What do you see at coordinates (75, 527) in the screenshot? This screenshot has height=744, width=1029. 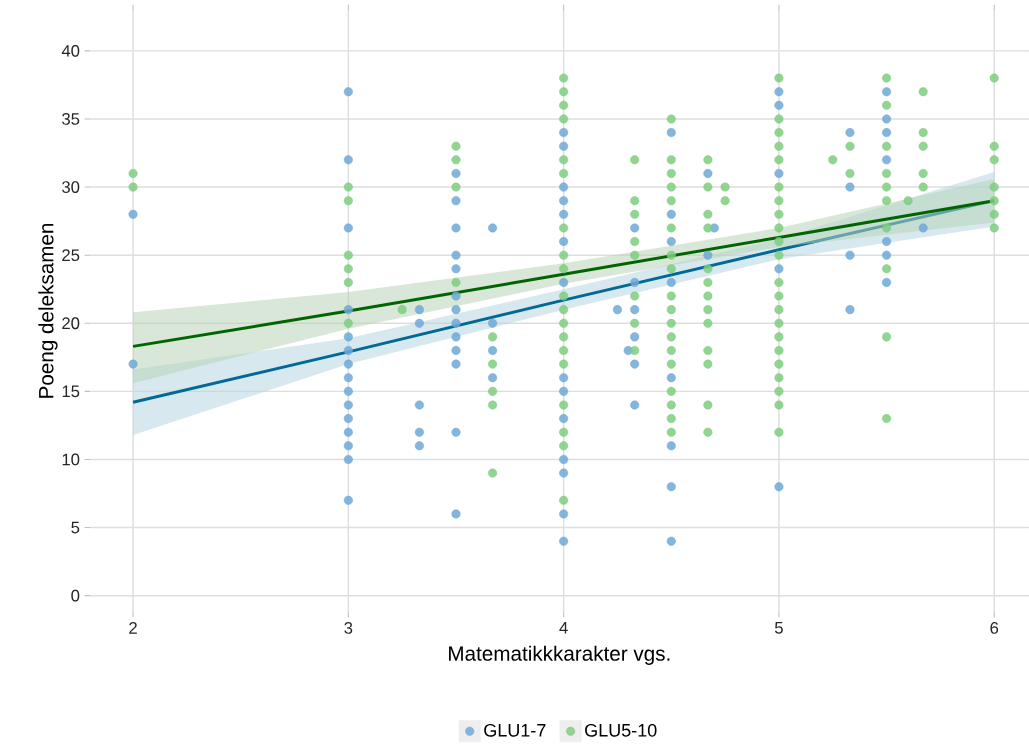 I see `y-tick-label: 5` at bounding box center [75, 527].